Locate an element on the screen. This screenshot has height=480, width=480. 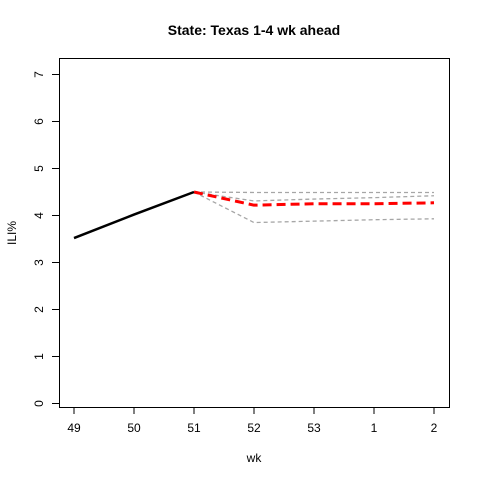
series-line-forecast-mid is located at coordinates (314, 196).